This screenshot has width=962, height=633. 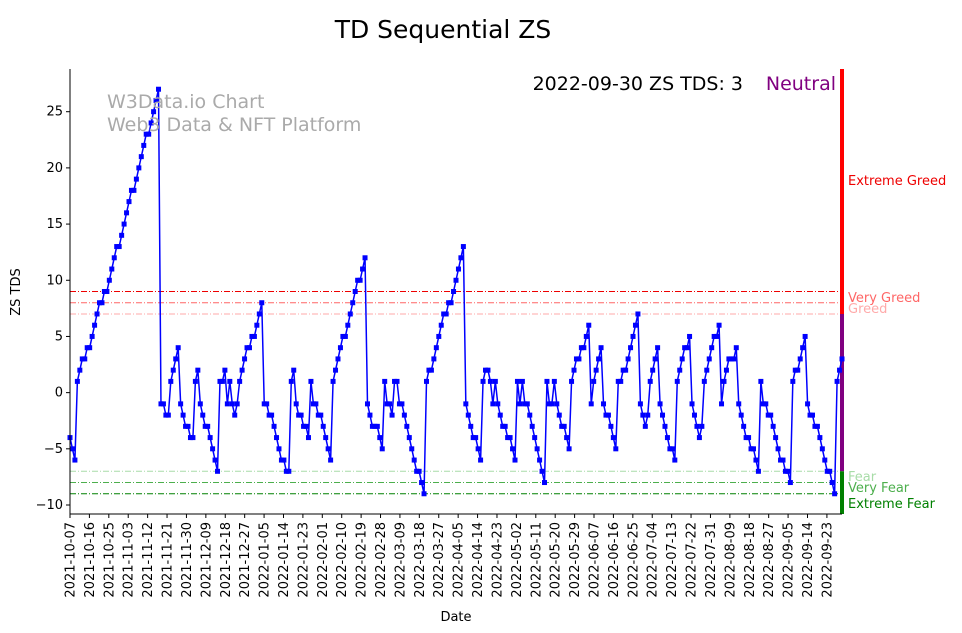 I want to click on threshold-label: Extreme Greed, so click(x=897, y=181).